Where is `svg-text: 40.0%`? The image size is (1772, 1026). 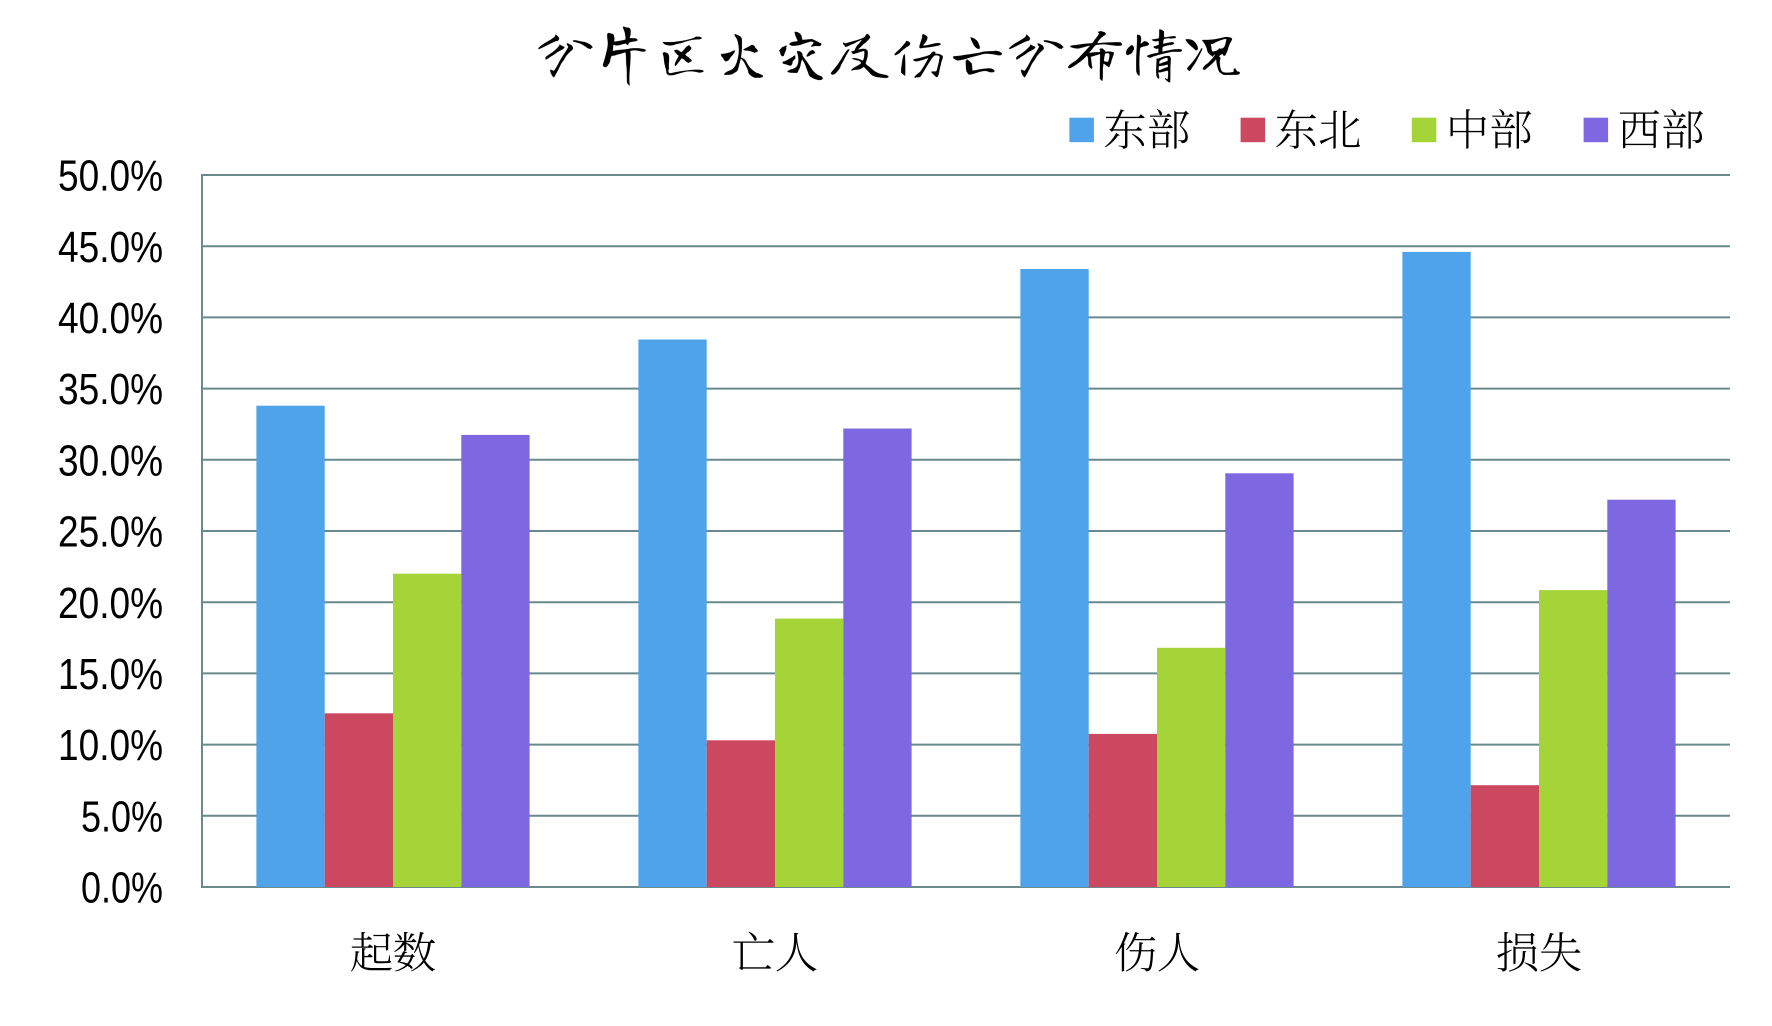
svg-text: 40.0% is located at coordinates (110, 318).